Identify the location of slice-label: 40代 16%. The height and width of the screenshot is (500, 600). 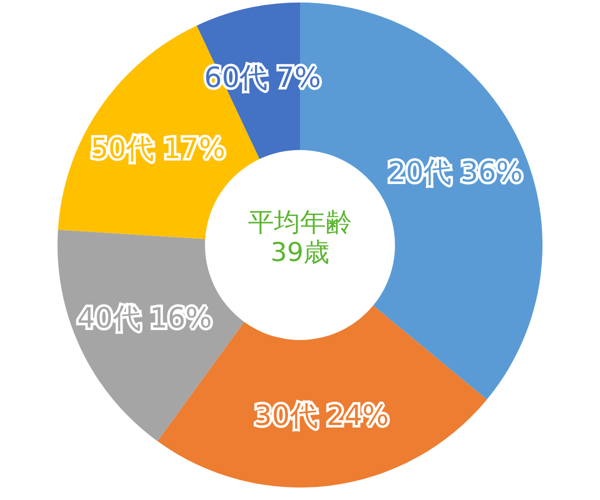
(144, 318).